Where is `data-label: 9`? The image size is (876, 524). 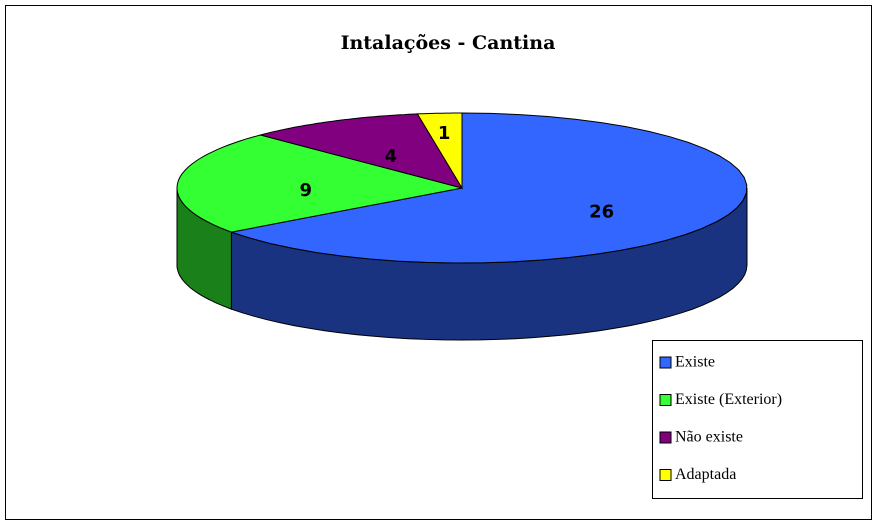
data-label: 9 is located at coordinates (305, 190).